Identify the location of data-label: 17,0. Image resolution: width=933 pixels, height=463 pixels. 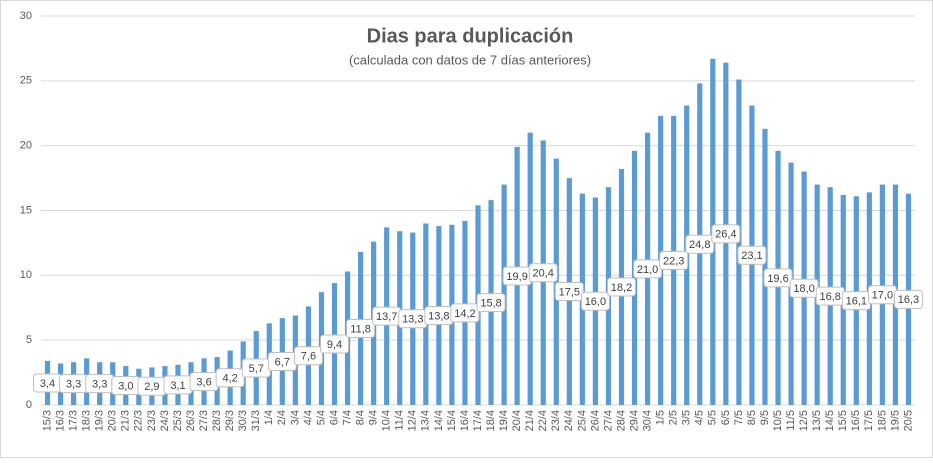
(882, 296).